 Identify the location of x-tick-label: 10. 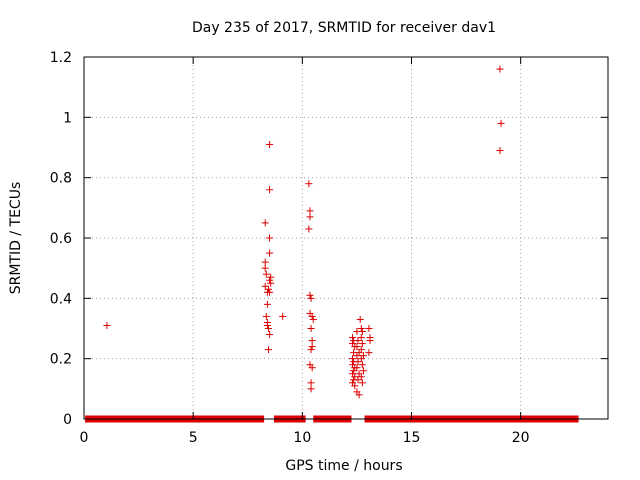
(302, 438).